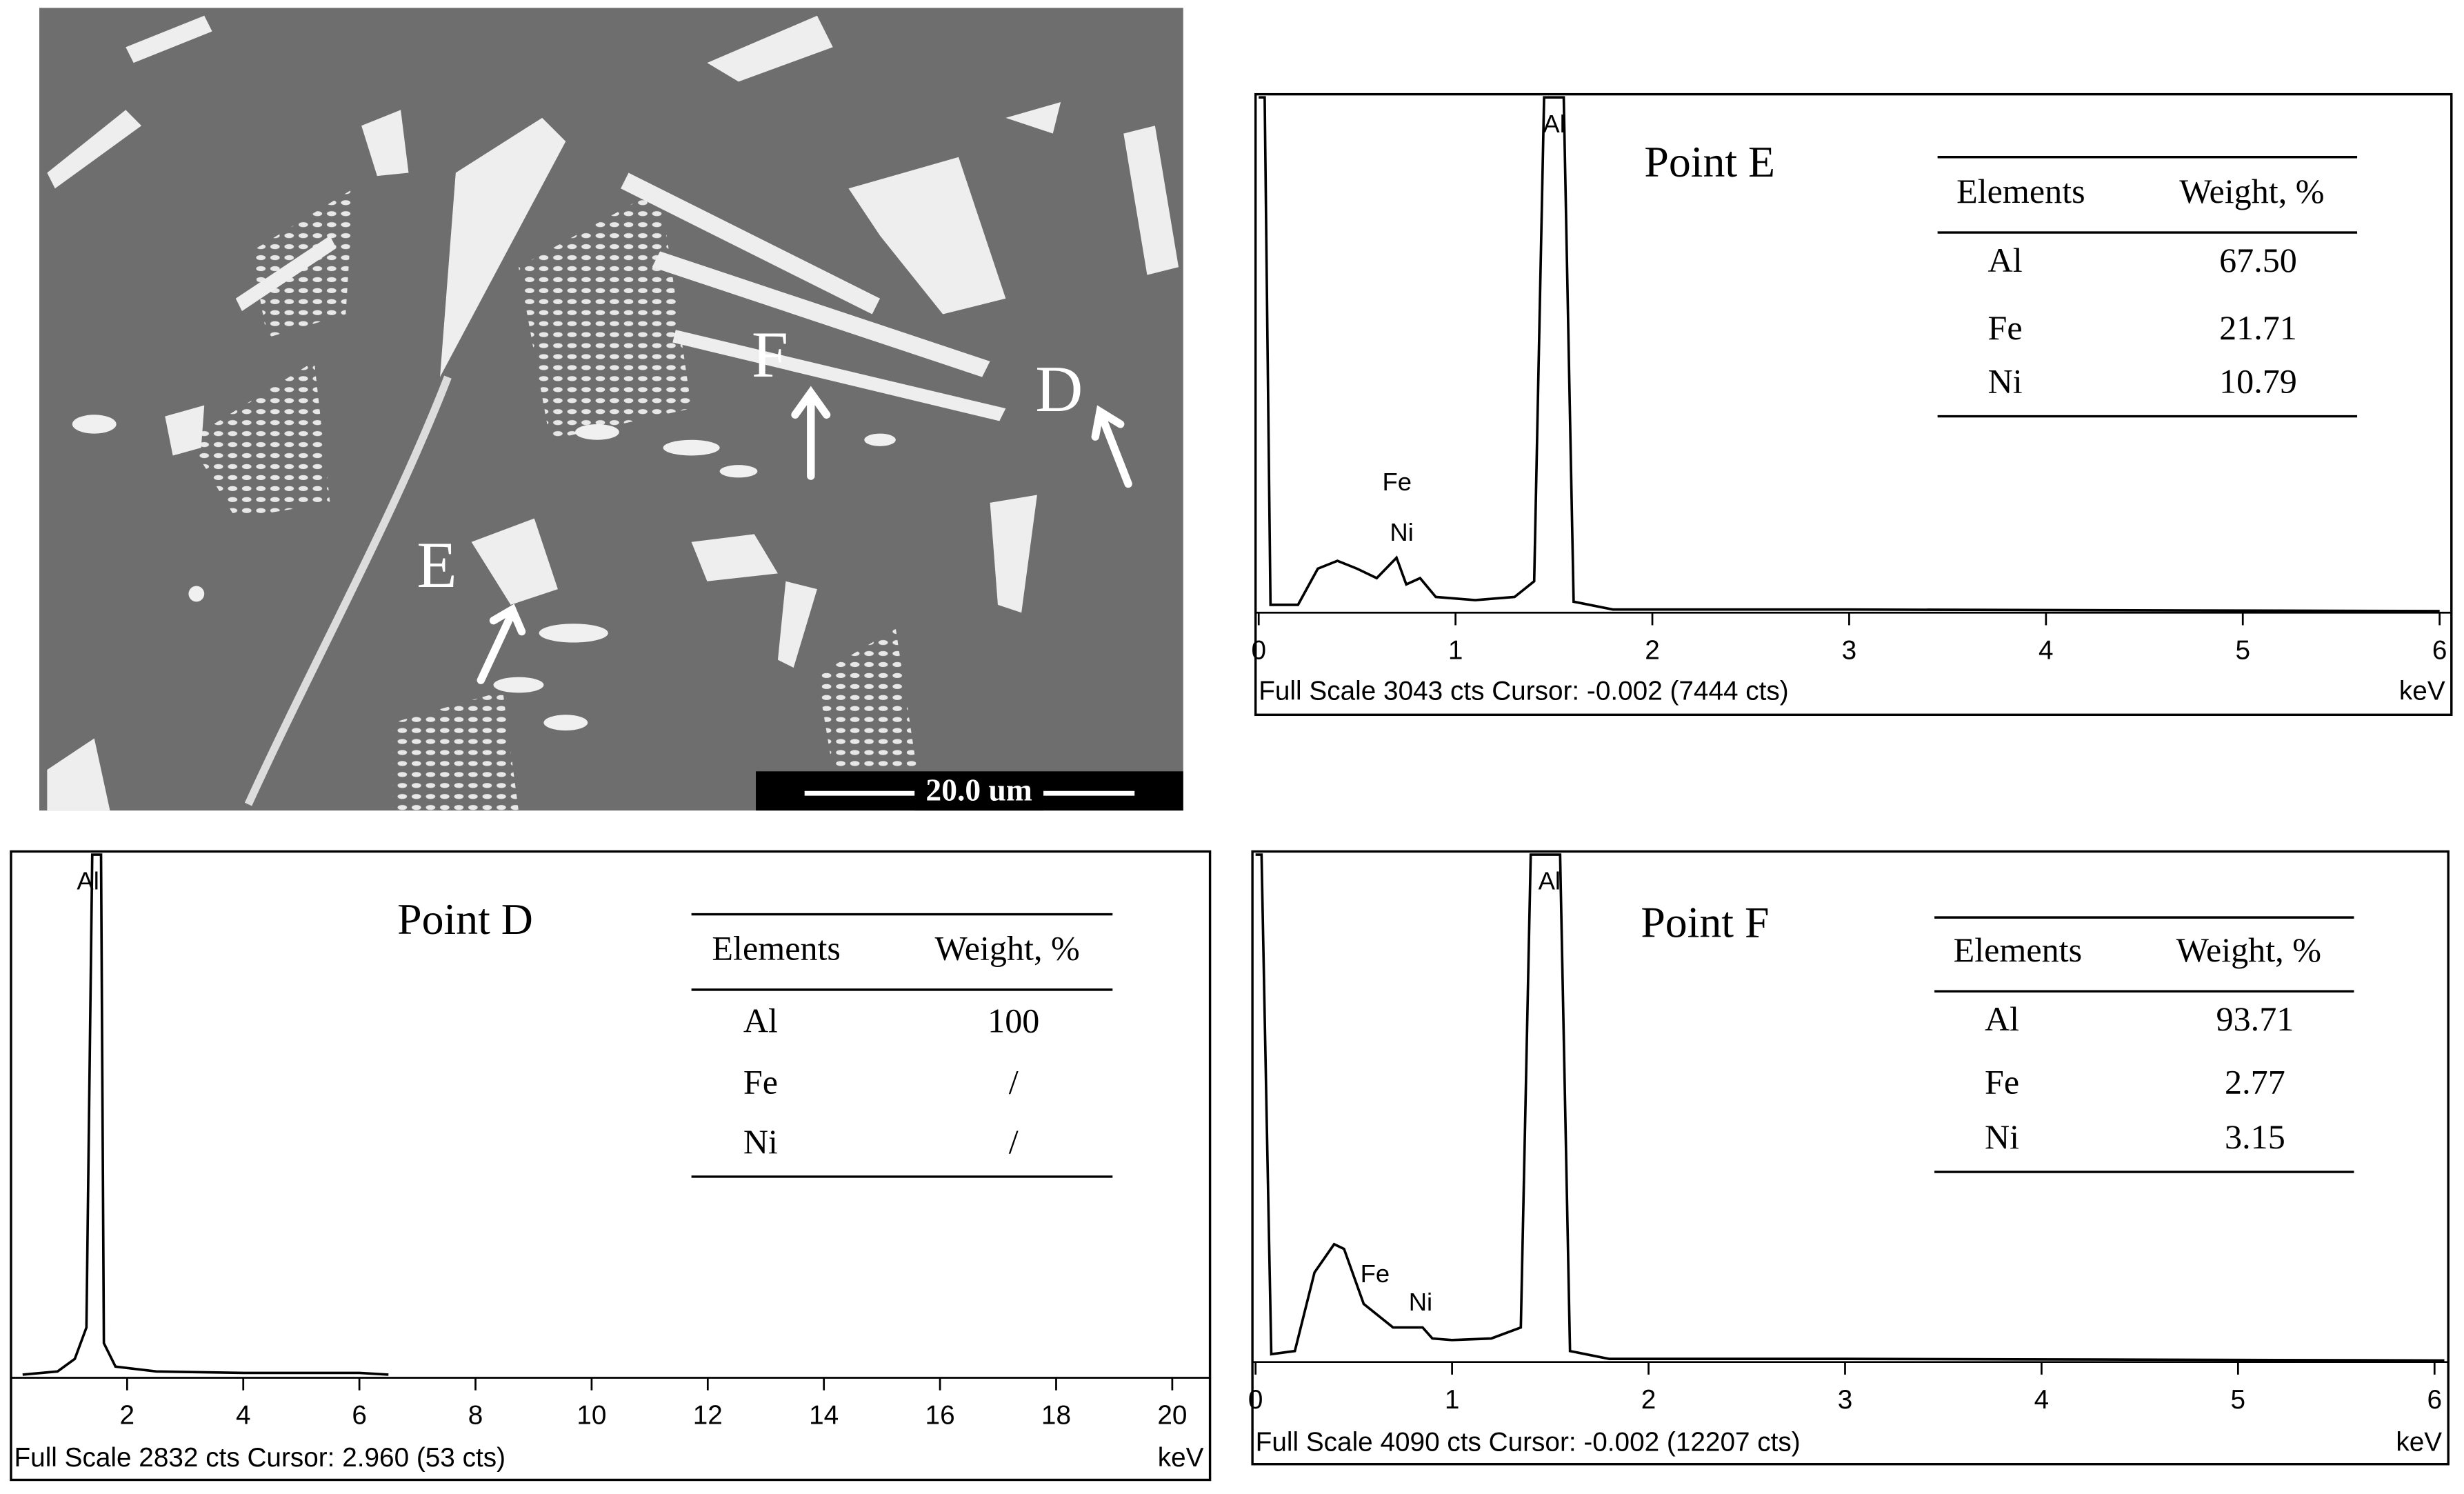  Describe the element at coordinates (1059, 389) in the screenshot. I see `point-label: D` at that location.